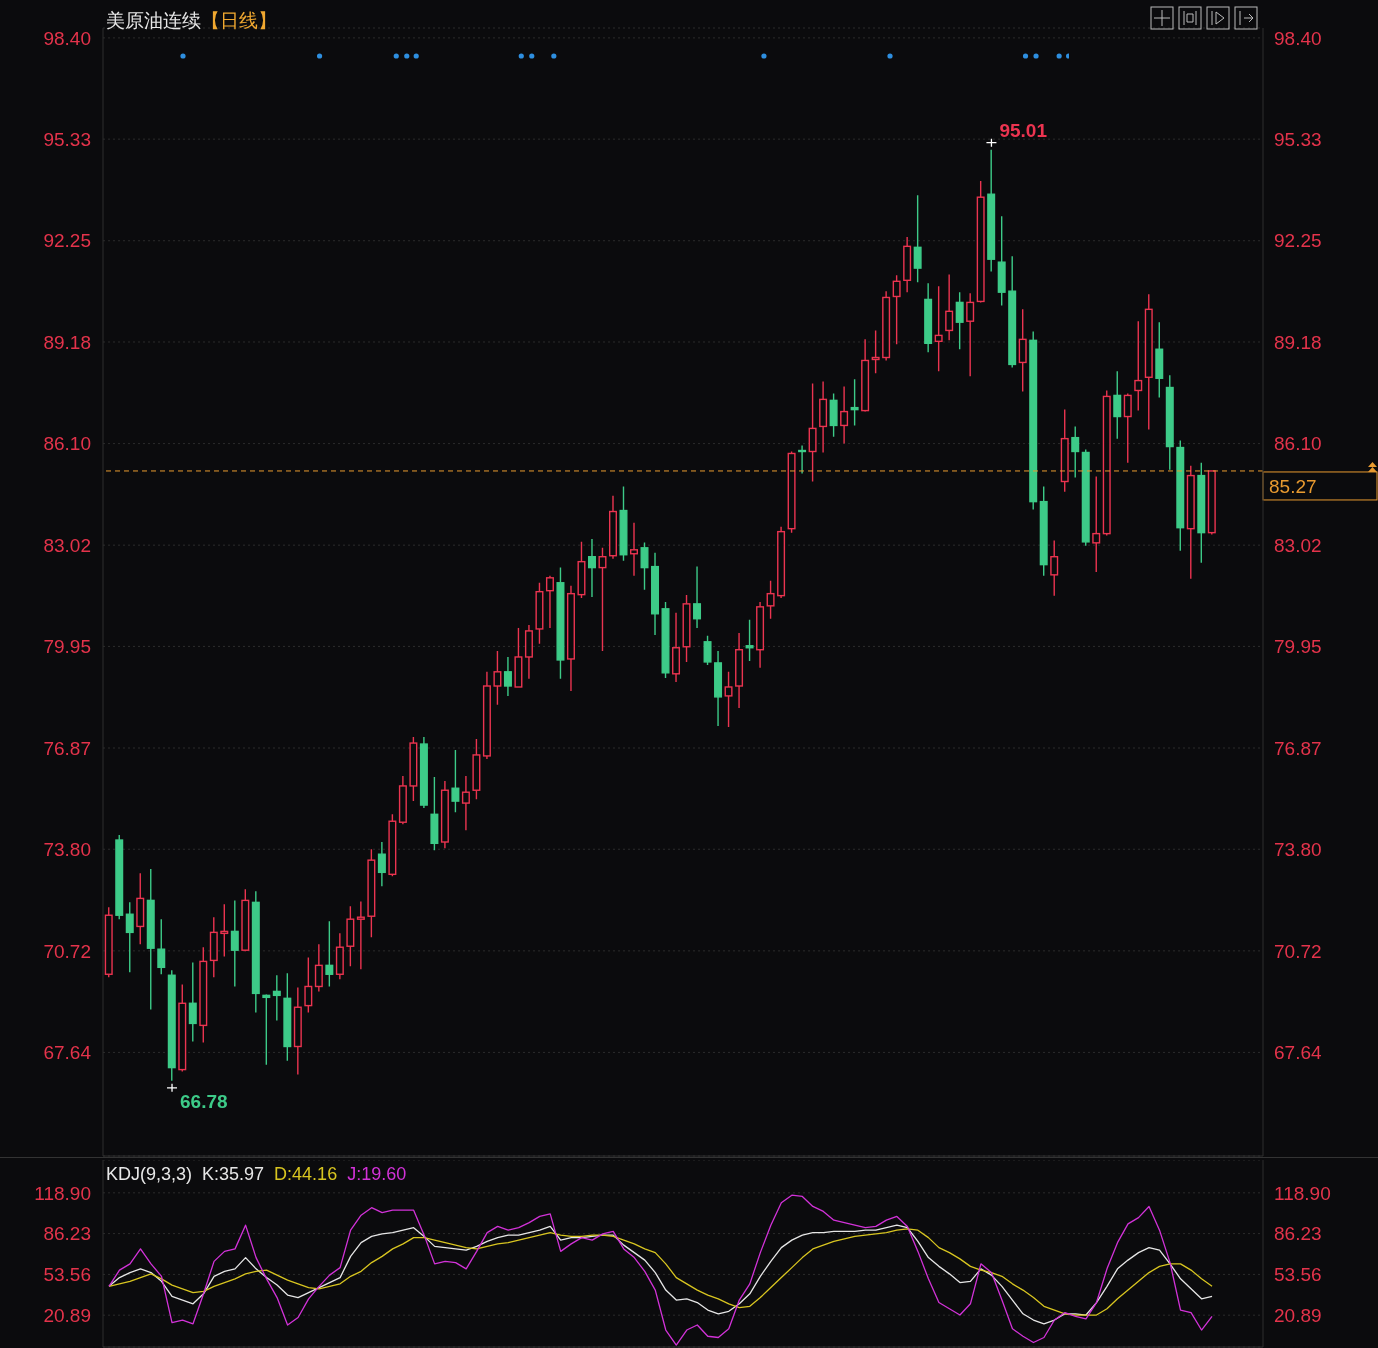  I want to click on y-tick-label: 92.25, so click(67, 241).